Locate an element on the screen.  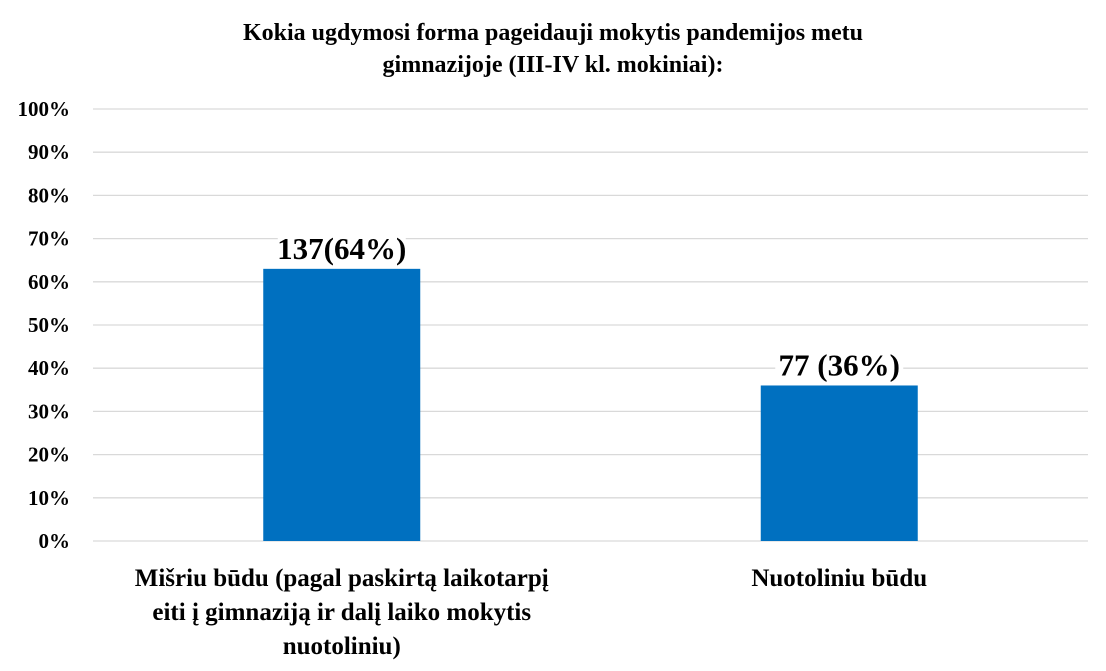
chart-title-line: gimnazijoje (III-IV kl. mokiniai): is located at coordinates (553, 65).